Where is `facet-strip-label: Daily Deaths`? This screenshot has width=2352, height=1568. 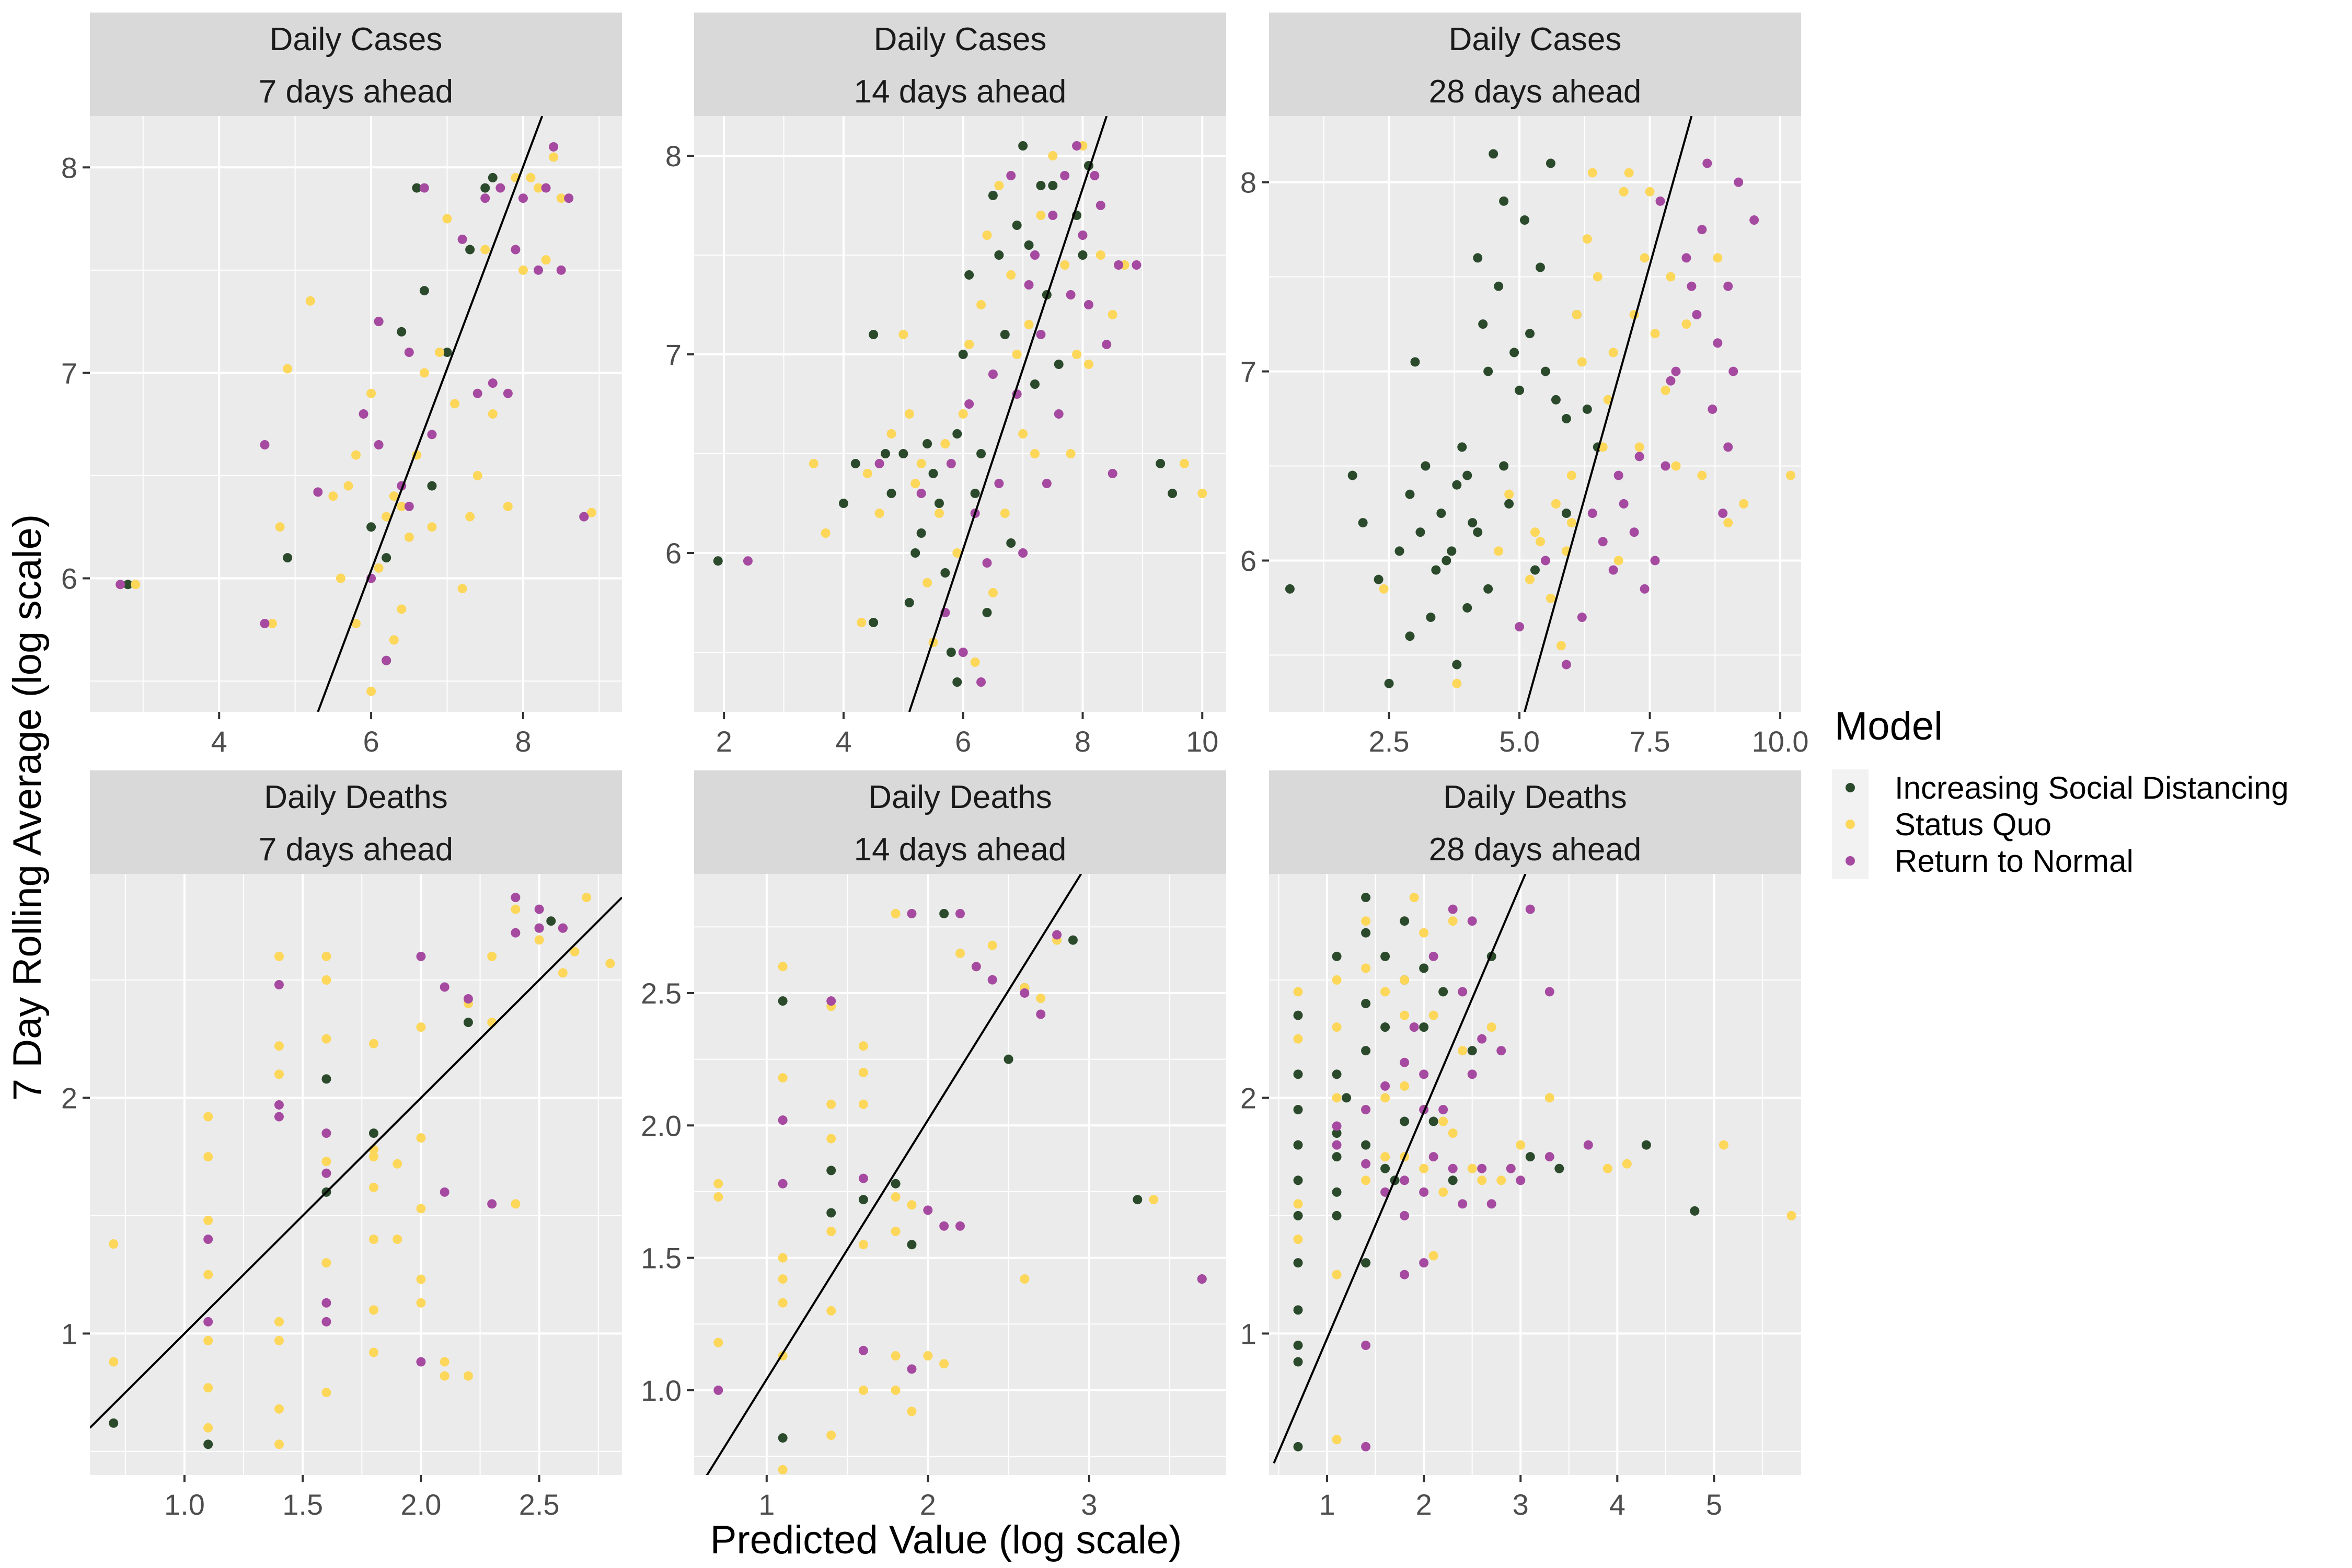 facet-strip-label: Daily Deaths is located at coordinates (960, 797).